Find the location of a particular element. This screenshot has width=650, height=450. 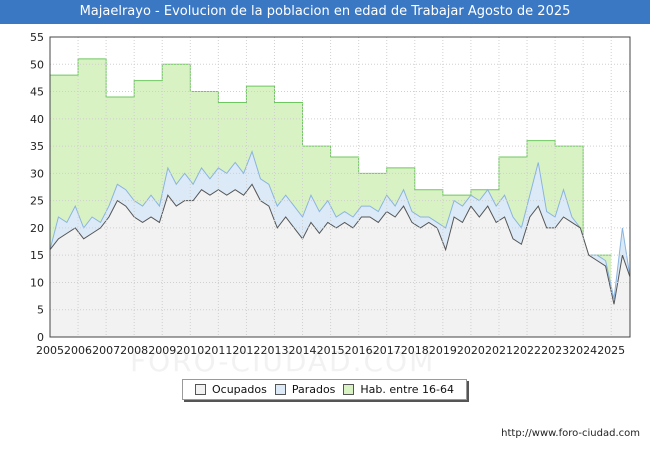

legend-swatch-parados is located at coordinates (280, 389).